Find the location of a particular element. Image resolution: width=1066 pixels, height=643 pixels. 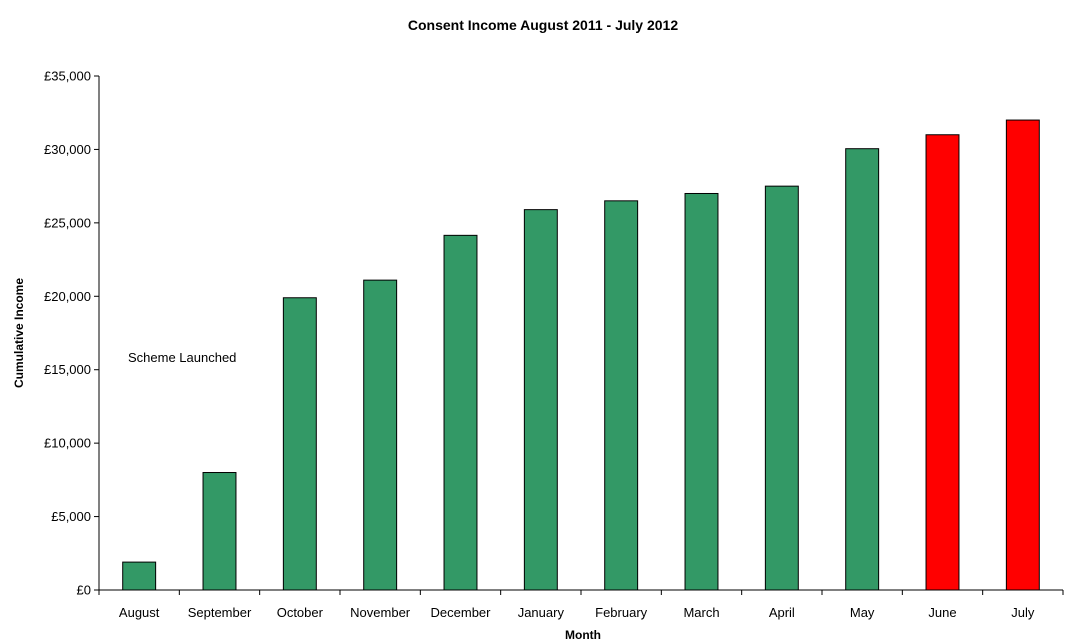

bar-october is located at coordinates (299, 444).